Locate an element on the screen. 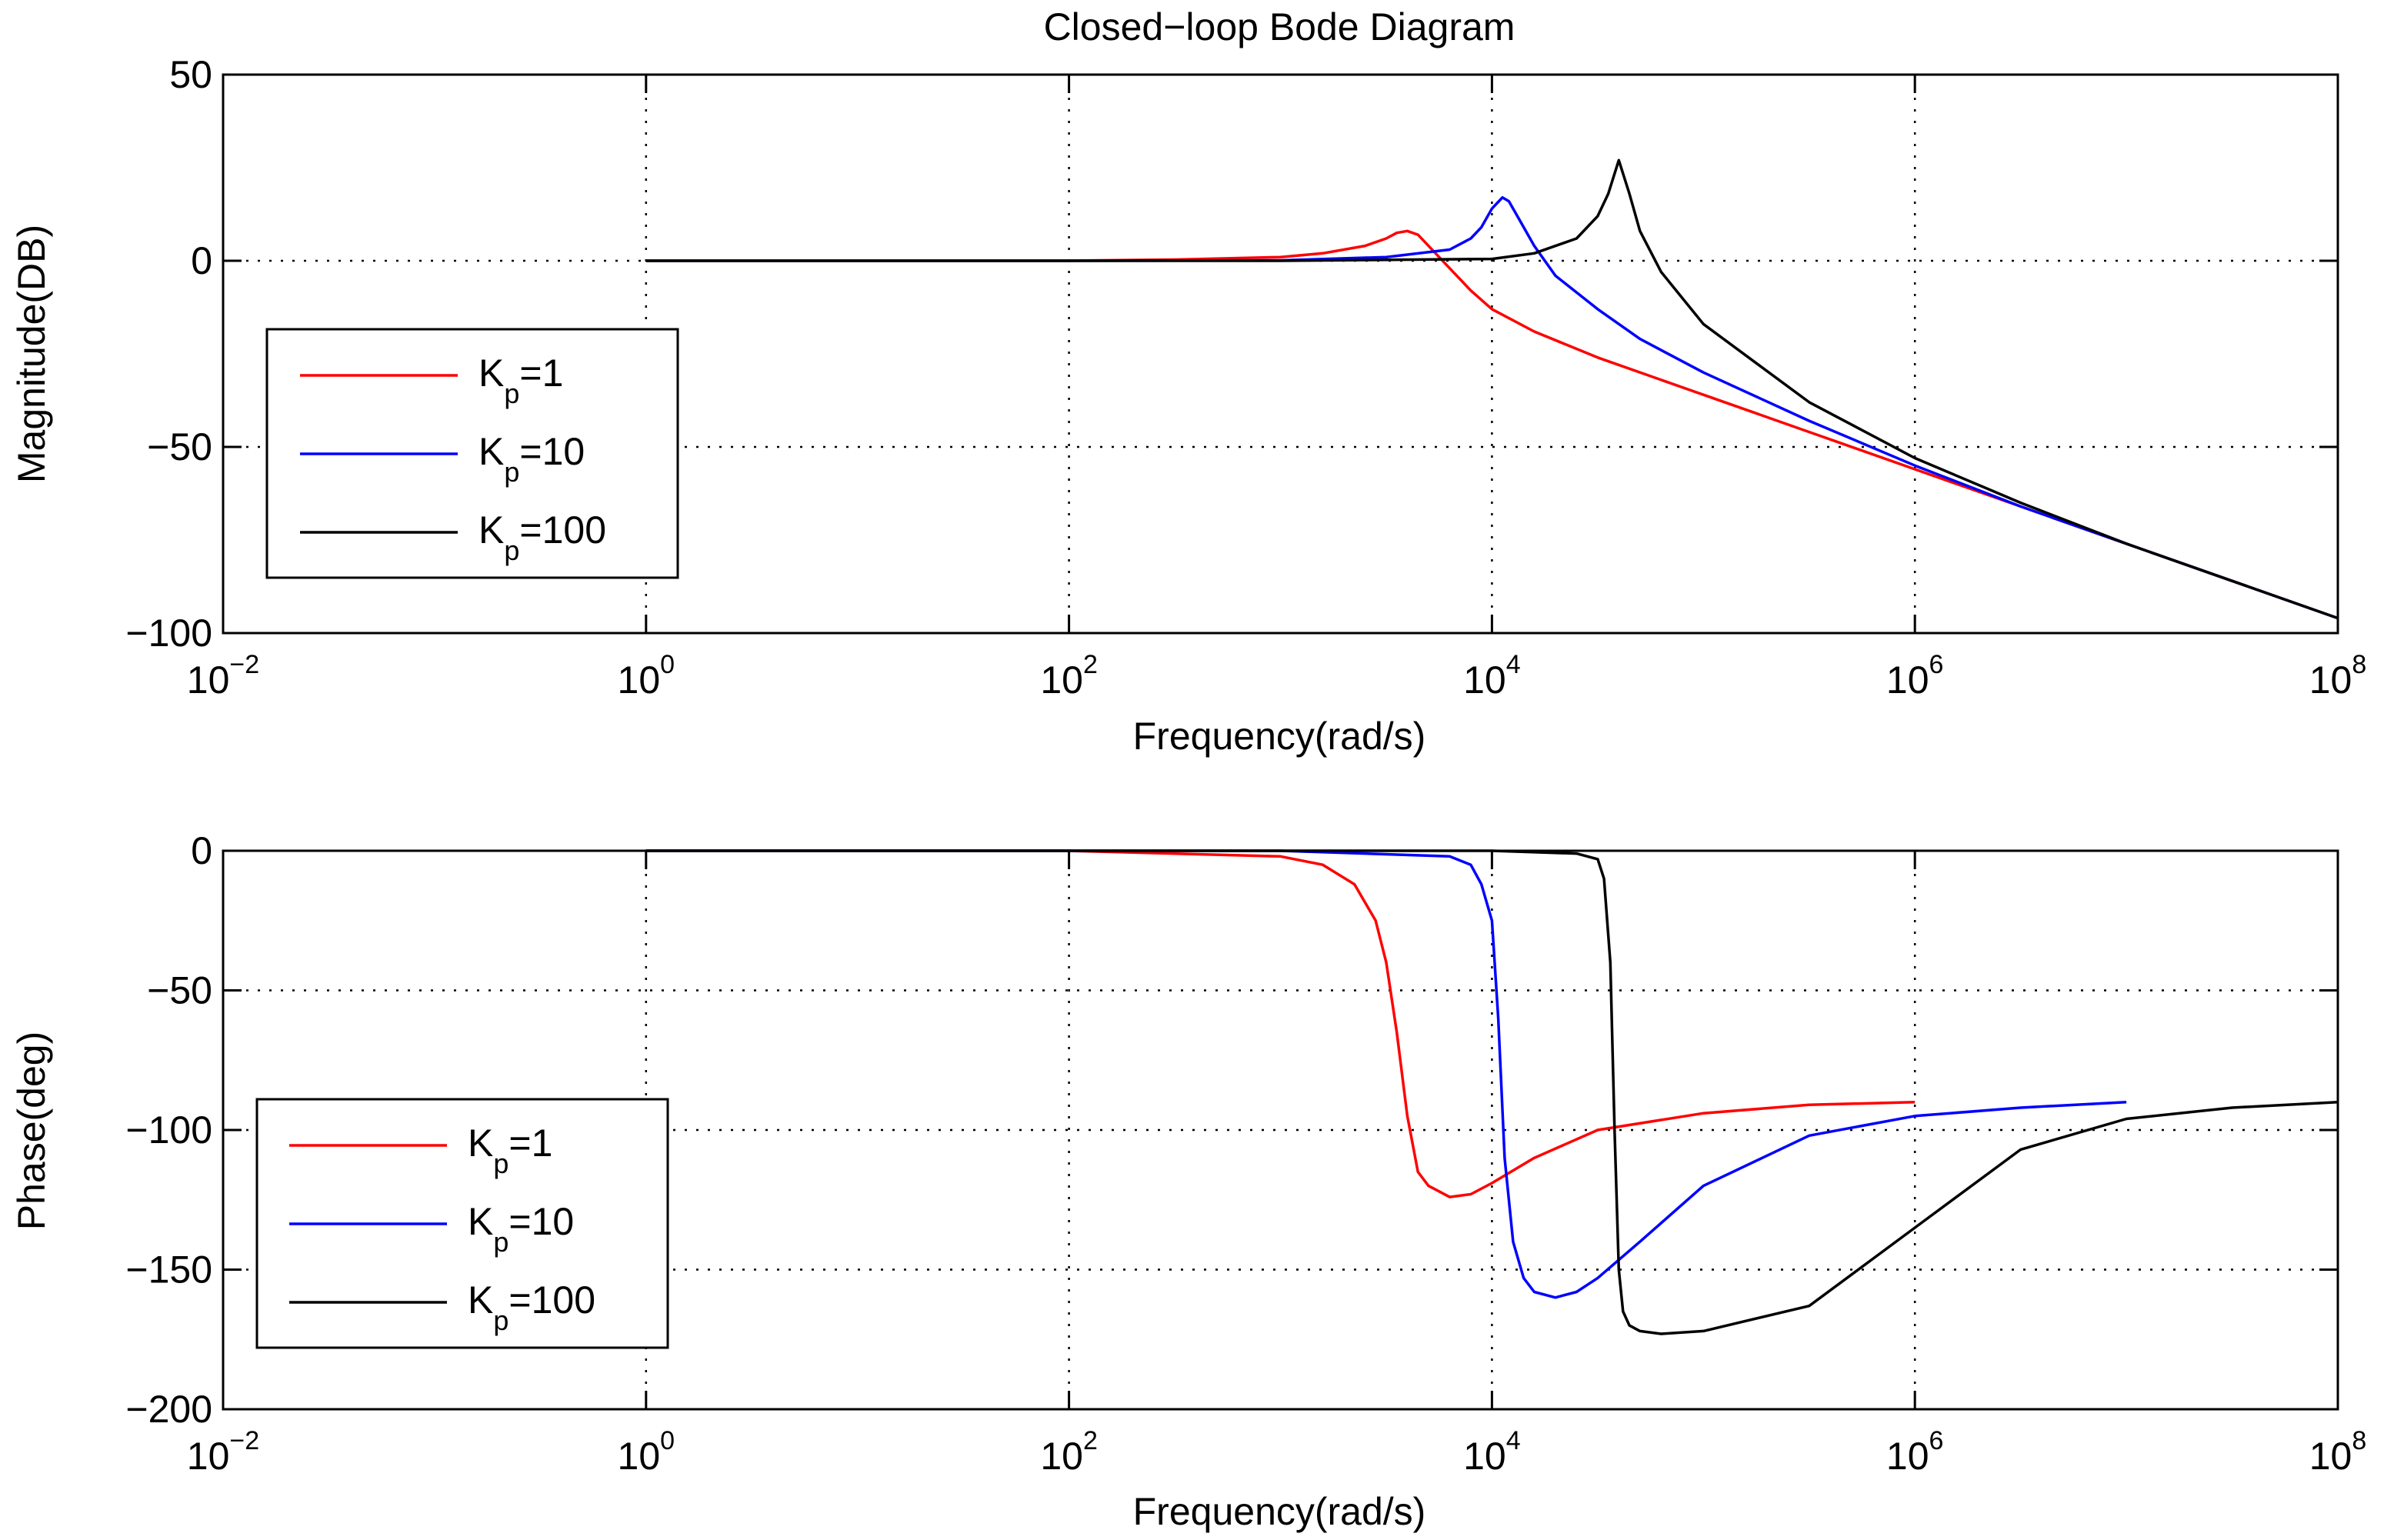 This screenshot has width=2384, height=1540. magnitude-xtick-label: 10⁶ is located at coordinates (1915, 676).